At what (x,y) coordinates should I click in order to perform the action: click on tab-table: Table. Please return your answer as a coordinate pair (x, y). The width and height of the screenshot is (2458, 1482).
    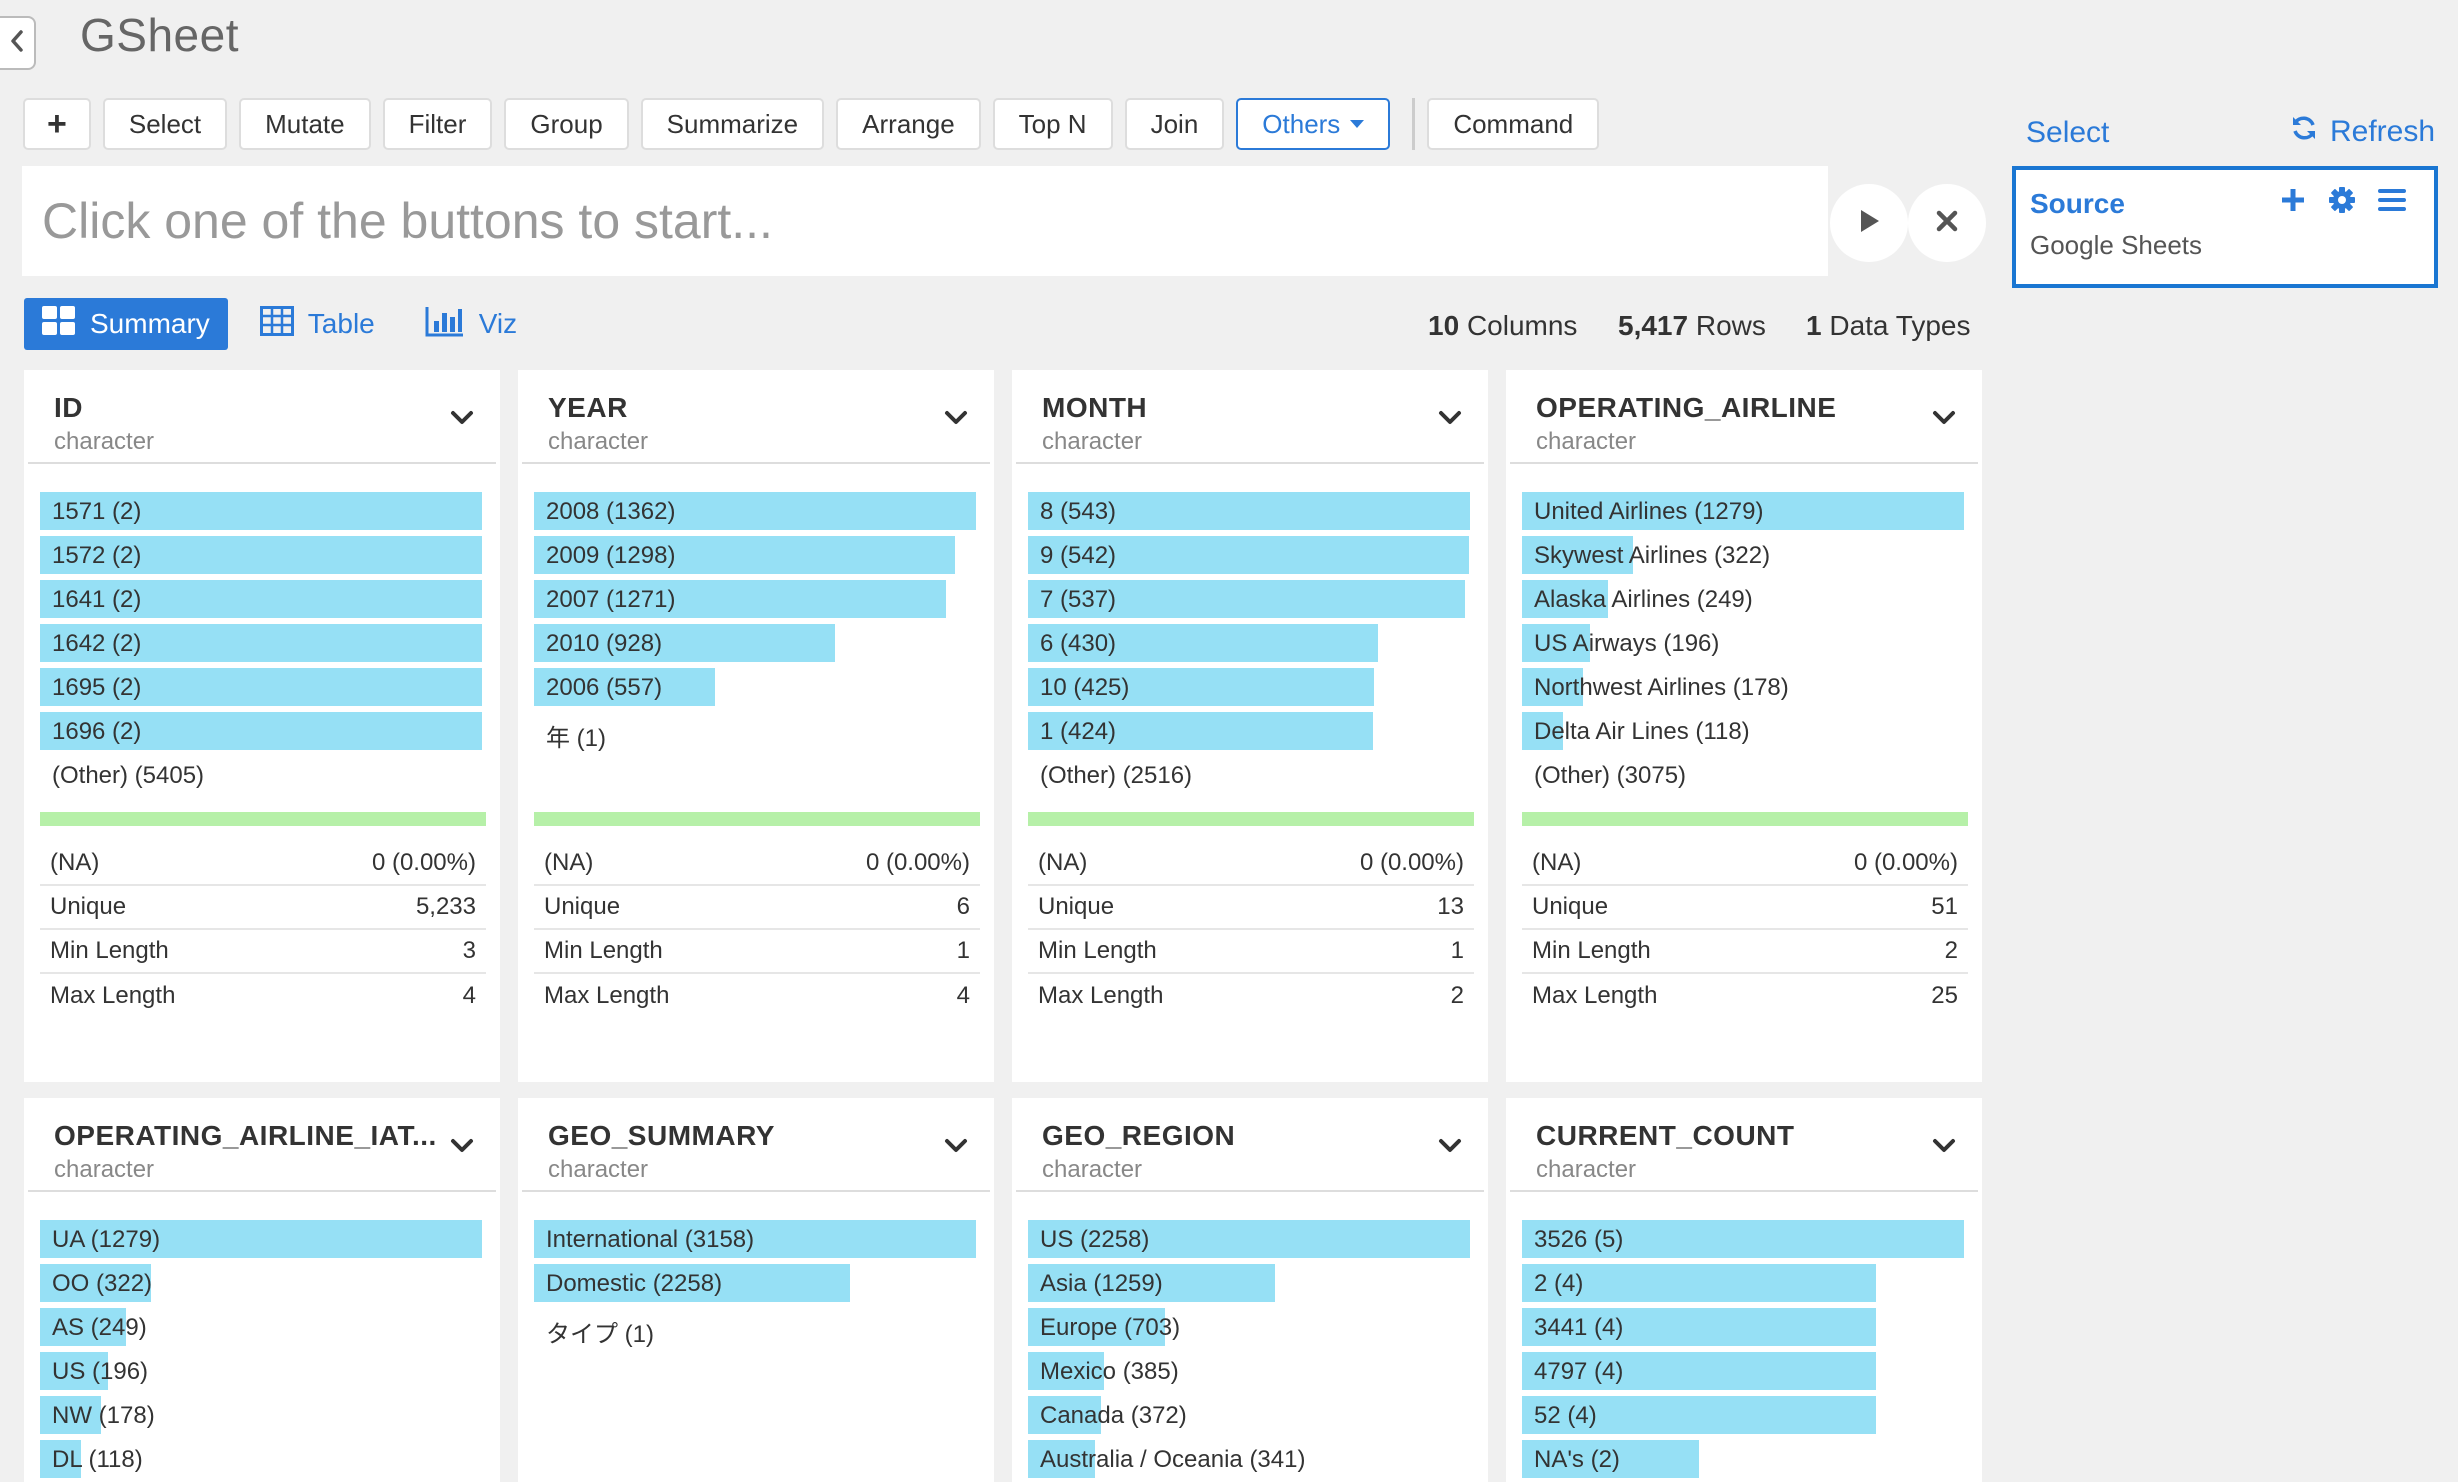
    Looking at the image, I should click on (317, 324).